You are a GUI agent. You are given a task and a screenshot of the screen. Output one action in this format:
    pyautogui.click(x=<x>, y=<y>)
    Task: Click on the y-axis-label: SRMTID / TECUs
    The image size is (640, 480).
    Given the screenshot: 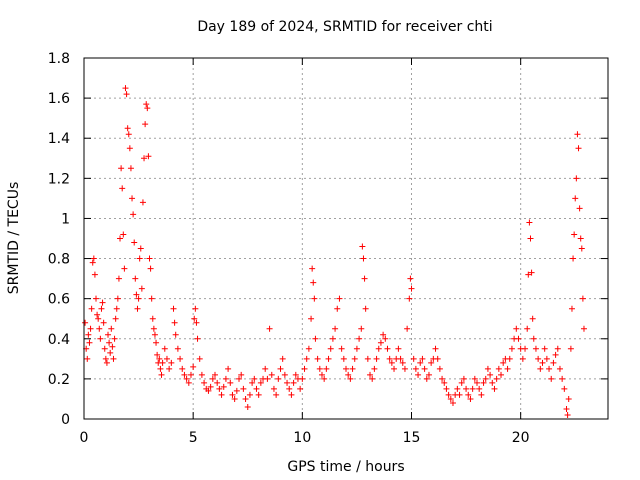 What is the action you would take?
    pyautogui.click(x=14, y=238)
    